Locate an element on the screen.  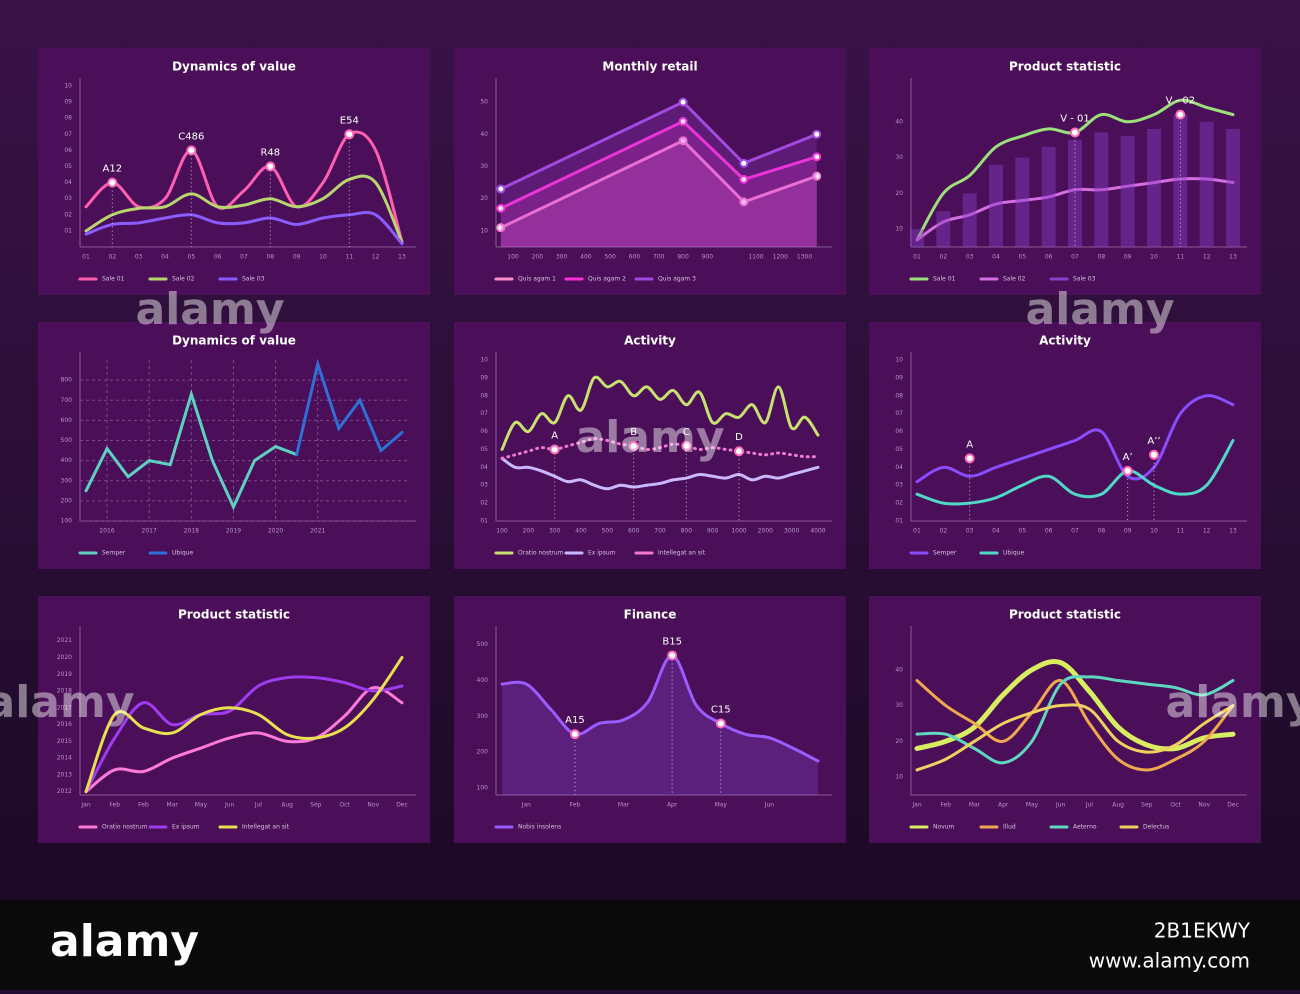
annotation-label: A15 is located at coordinates (575, 720).